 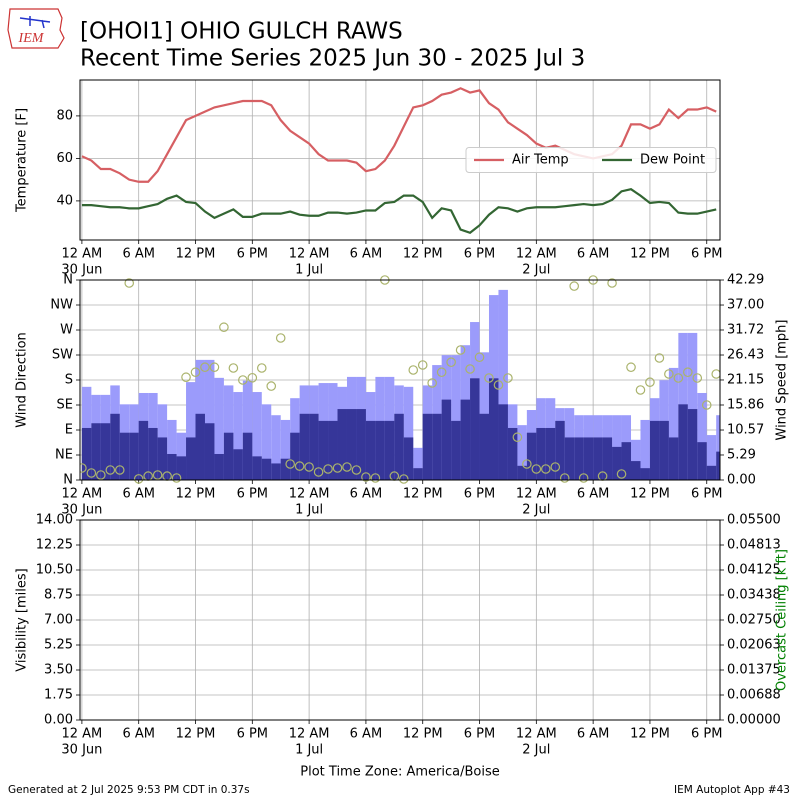 What do you see at coordinates (754, 670) in the screenshot?
I see `y2-tick-label: 0.01375` at bounding box center [754, 670].